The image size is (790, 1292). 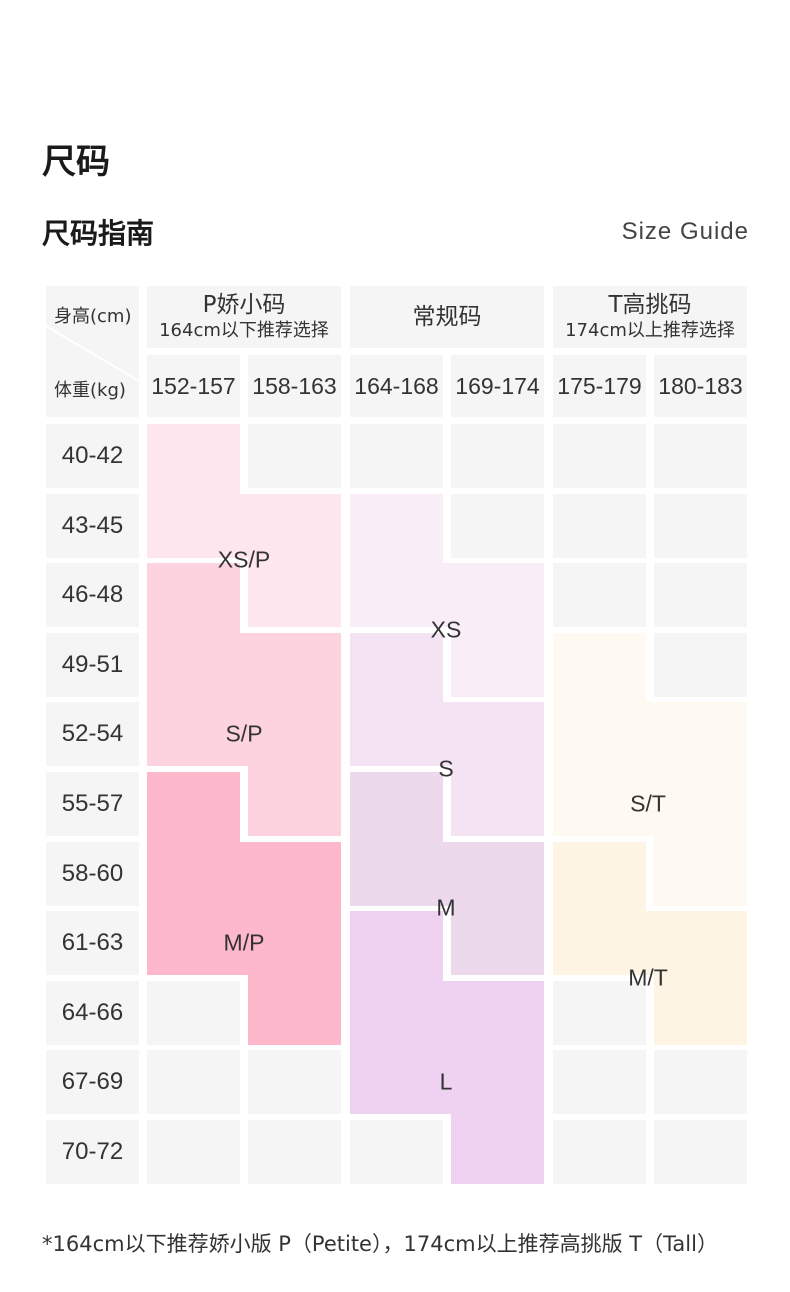 What do you see at coordinates (650, 305) in the screenshot?
I see `size-group-name: T高挑码` at bounding box center [650, 305].